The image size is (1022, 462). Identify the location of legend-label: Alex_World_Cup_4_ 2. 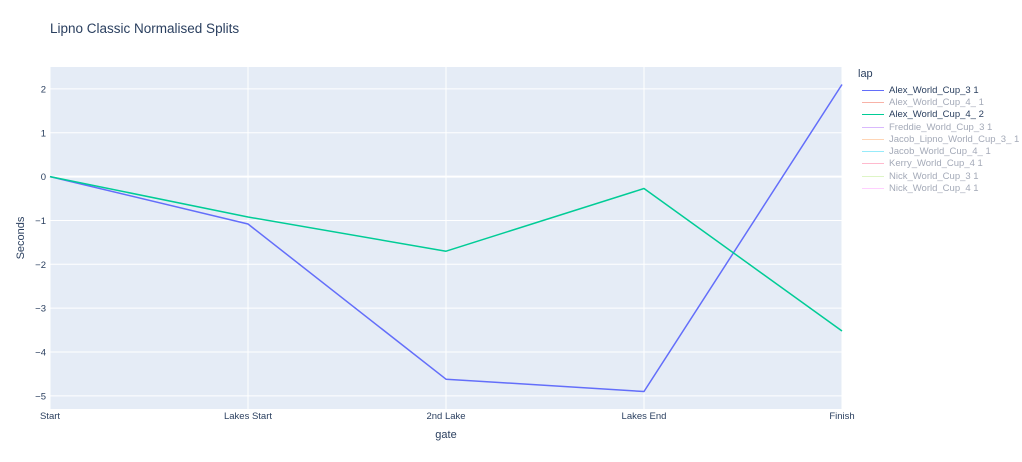
(936, 115).